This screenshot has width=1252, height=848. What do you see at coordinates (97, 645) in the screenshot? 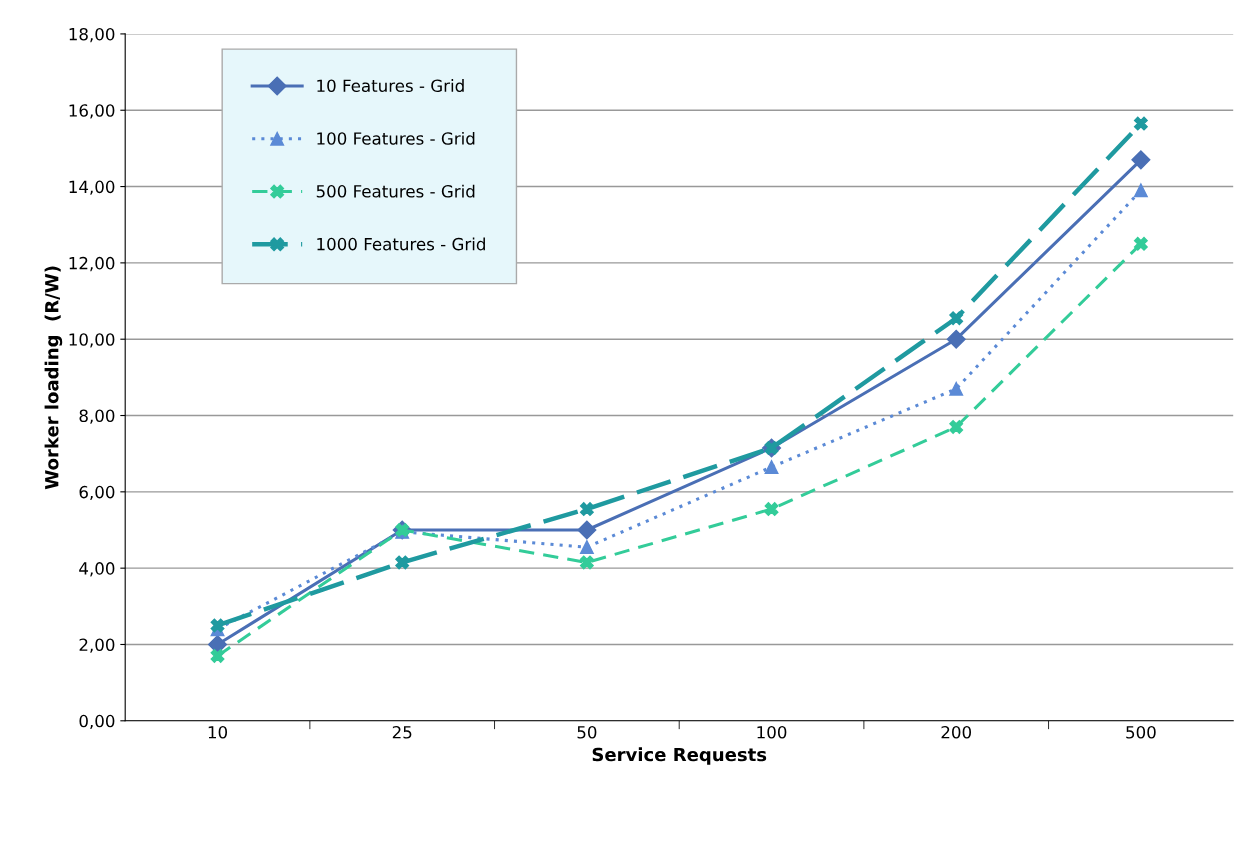
I see `y-tick-label: 2,00` at bounding box center [97, 645].